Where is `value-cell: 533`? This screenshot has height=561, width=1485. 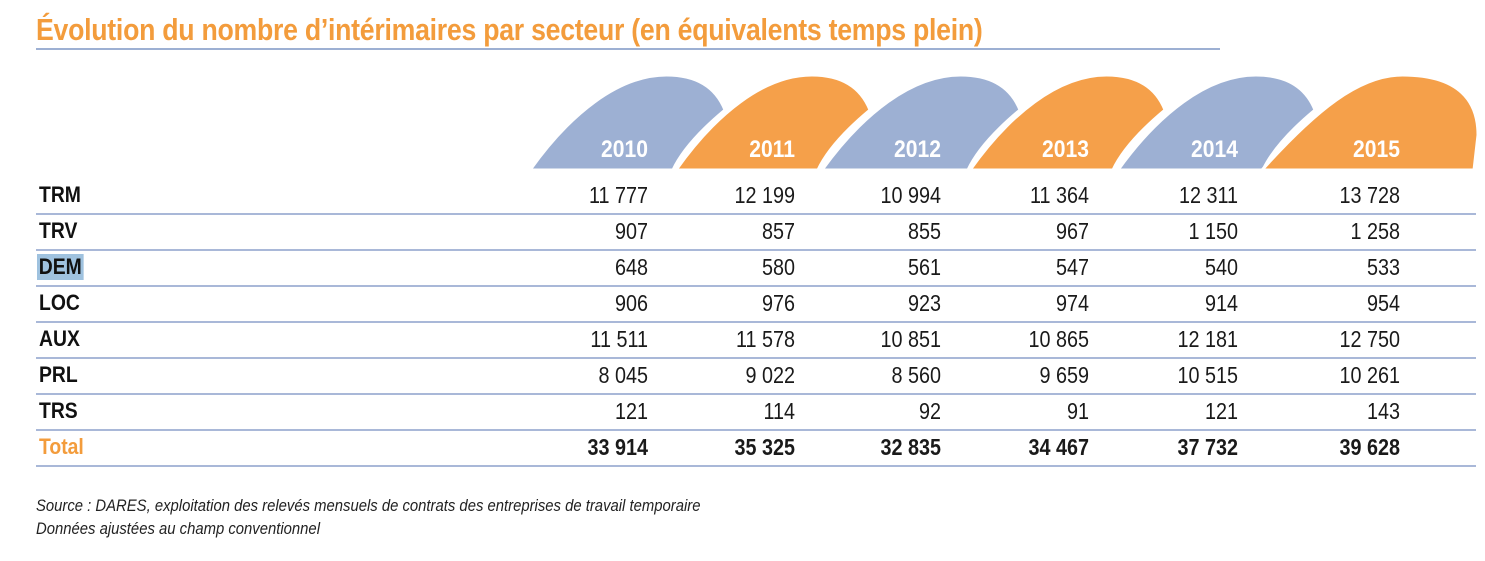 value-cell: 533 is located at coordinates (1383, 267).